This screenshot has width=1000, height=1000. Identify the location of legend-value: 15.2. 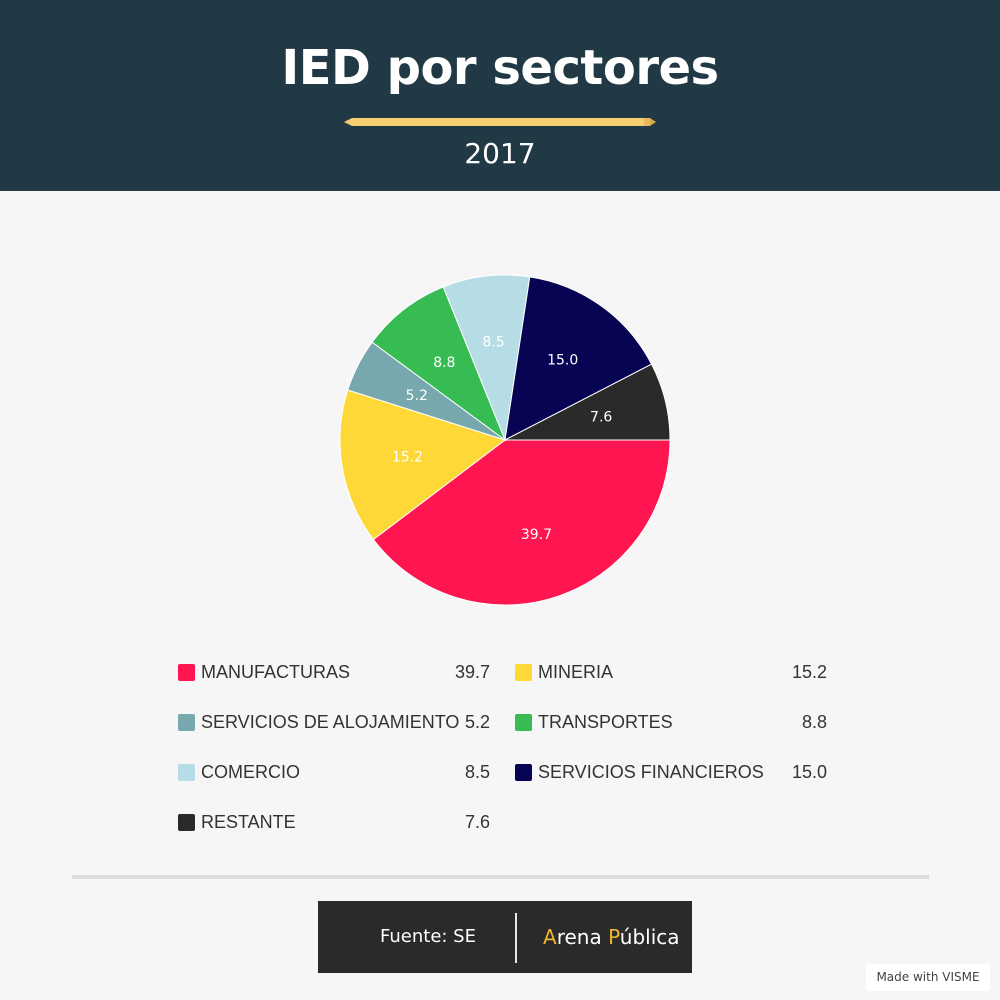
(809, 672).